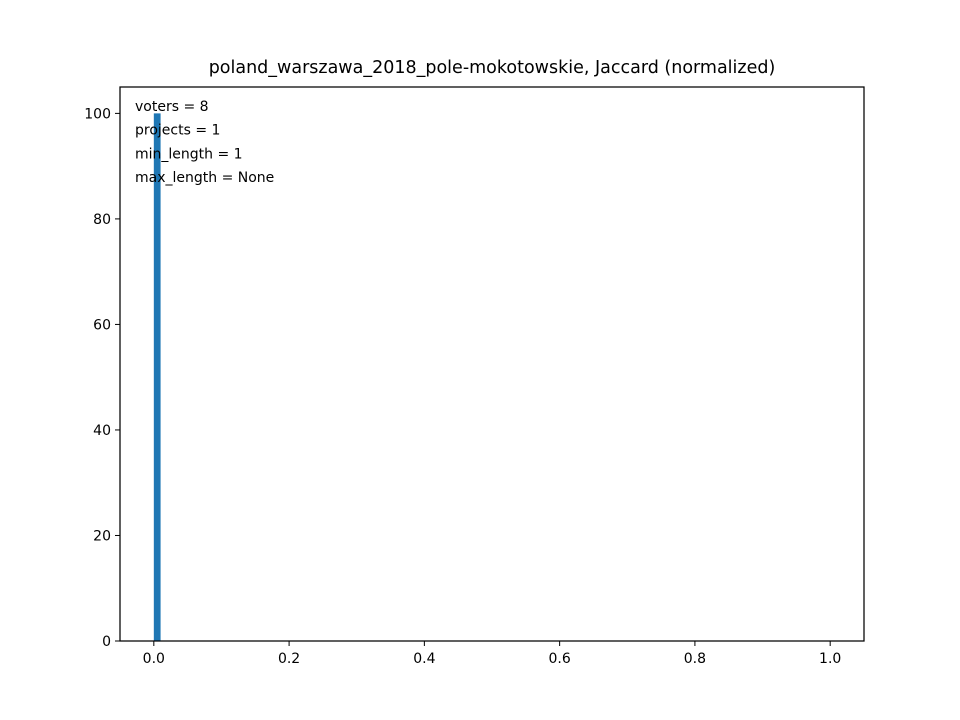 Image resolution: width=960 pixels, height=720 pixels. What do you see at coordinates (177, 131) in the screenshot?
I see `annotation-line: projects = 1` at bounding box center [177, 131].